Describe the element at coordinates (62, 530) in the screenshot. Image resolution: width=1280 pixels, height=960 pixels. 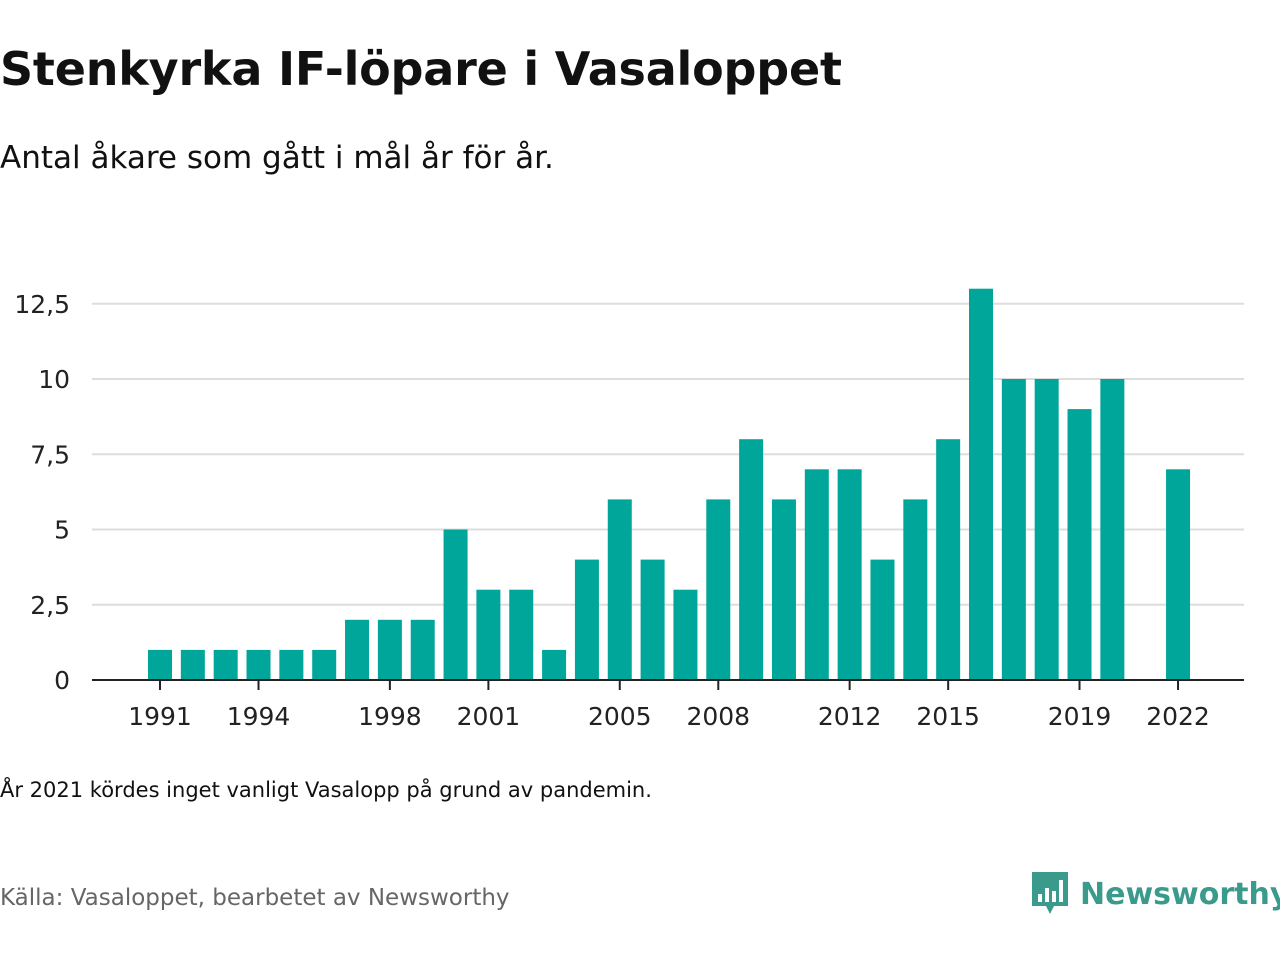
I see `y-tick-label: 5` at that location.